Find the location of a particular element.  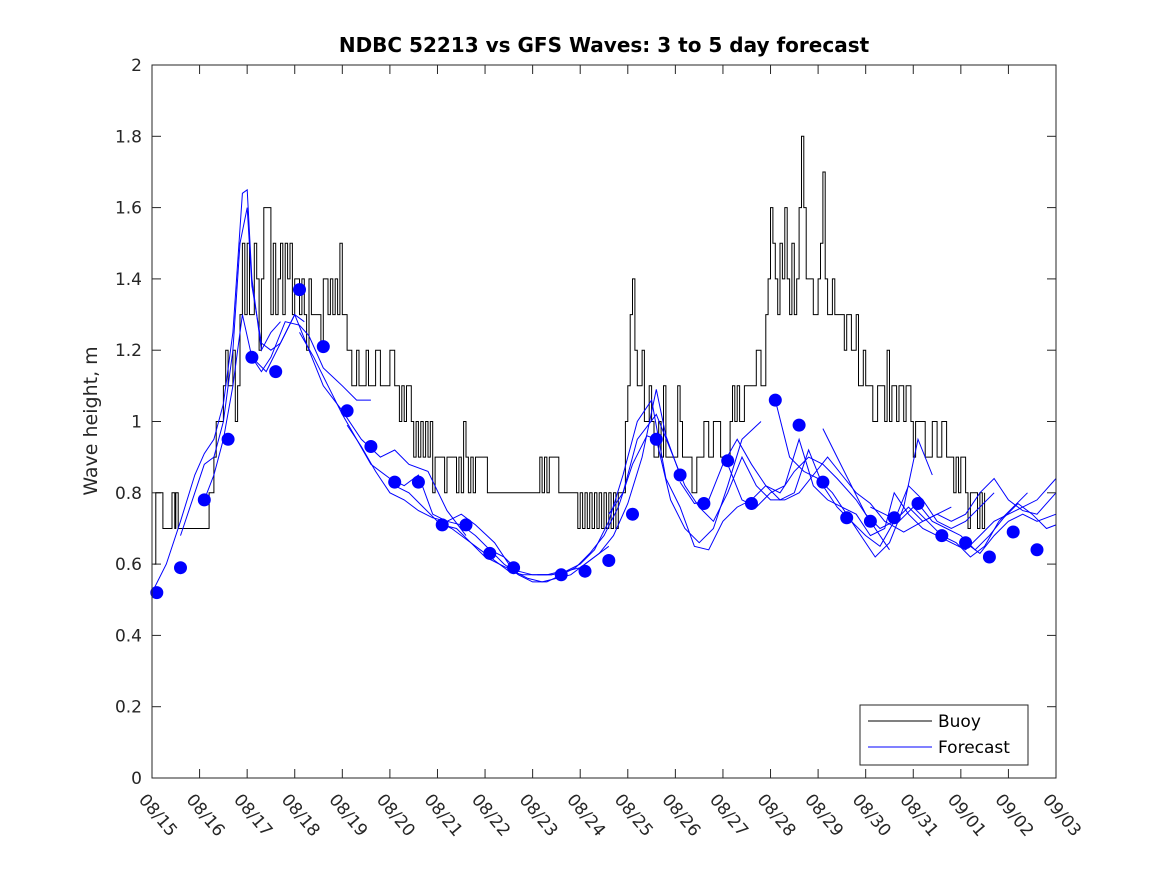

y-tick-label: 1.2 is located at coordinates (128, 351).